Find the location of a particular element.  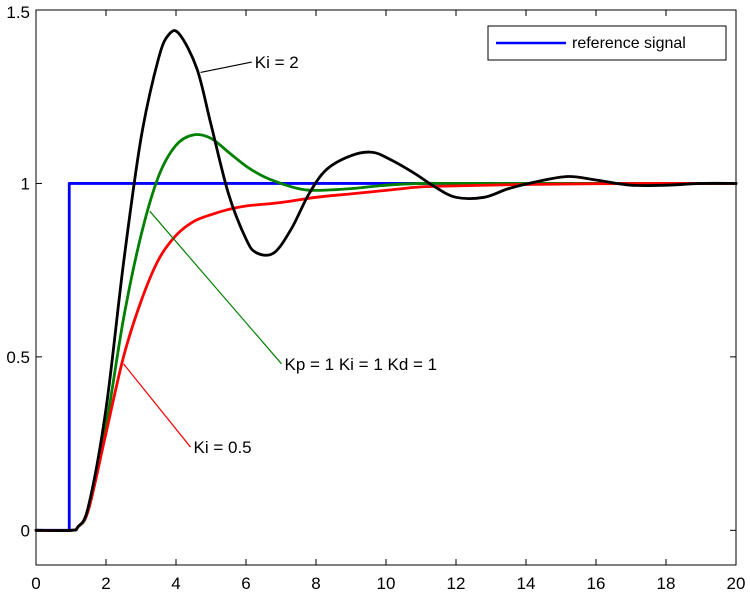

x-tick-label: 16 is located at coordinates (596, 583).